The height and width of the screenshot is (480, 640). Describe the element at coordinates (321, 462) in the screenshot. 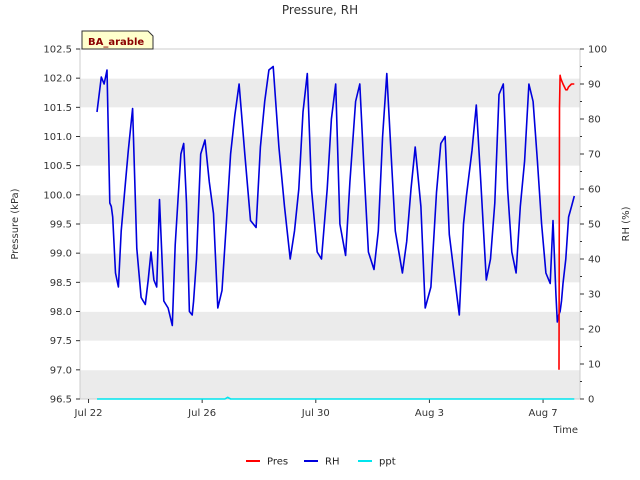

I see `legend: Pres RH ppt` at that location.